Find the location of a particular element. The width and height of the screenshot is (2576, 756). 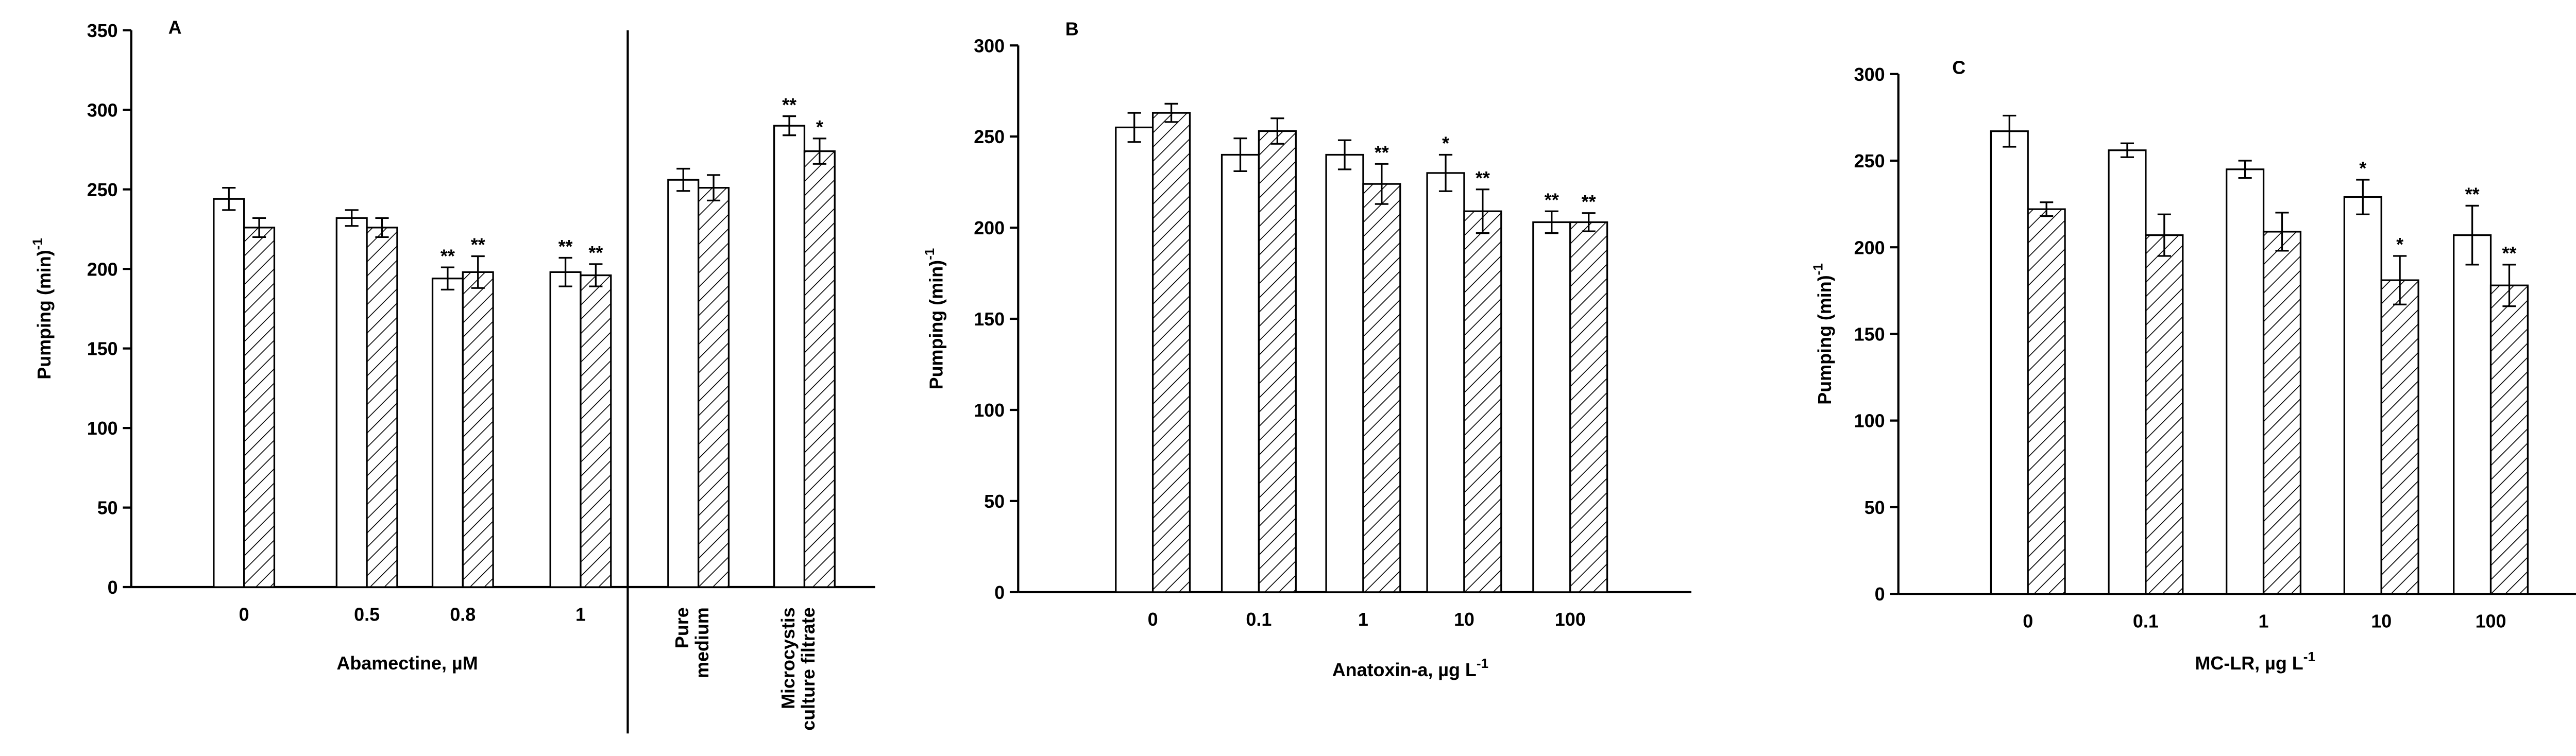

x-tick-label: 0.1 is located at coordinates (2146, 621).